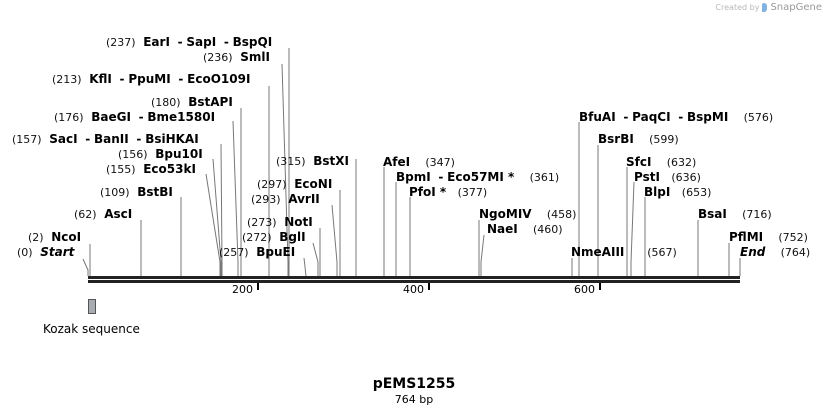 The width and height of the screenshot is (828, 415). What do you see at coordinates (737, 7) in the screenshot?
I see `credit-prefix: Created by` at bounding box center [737, 7].